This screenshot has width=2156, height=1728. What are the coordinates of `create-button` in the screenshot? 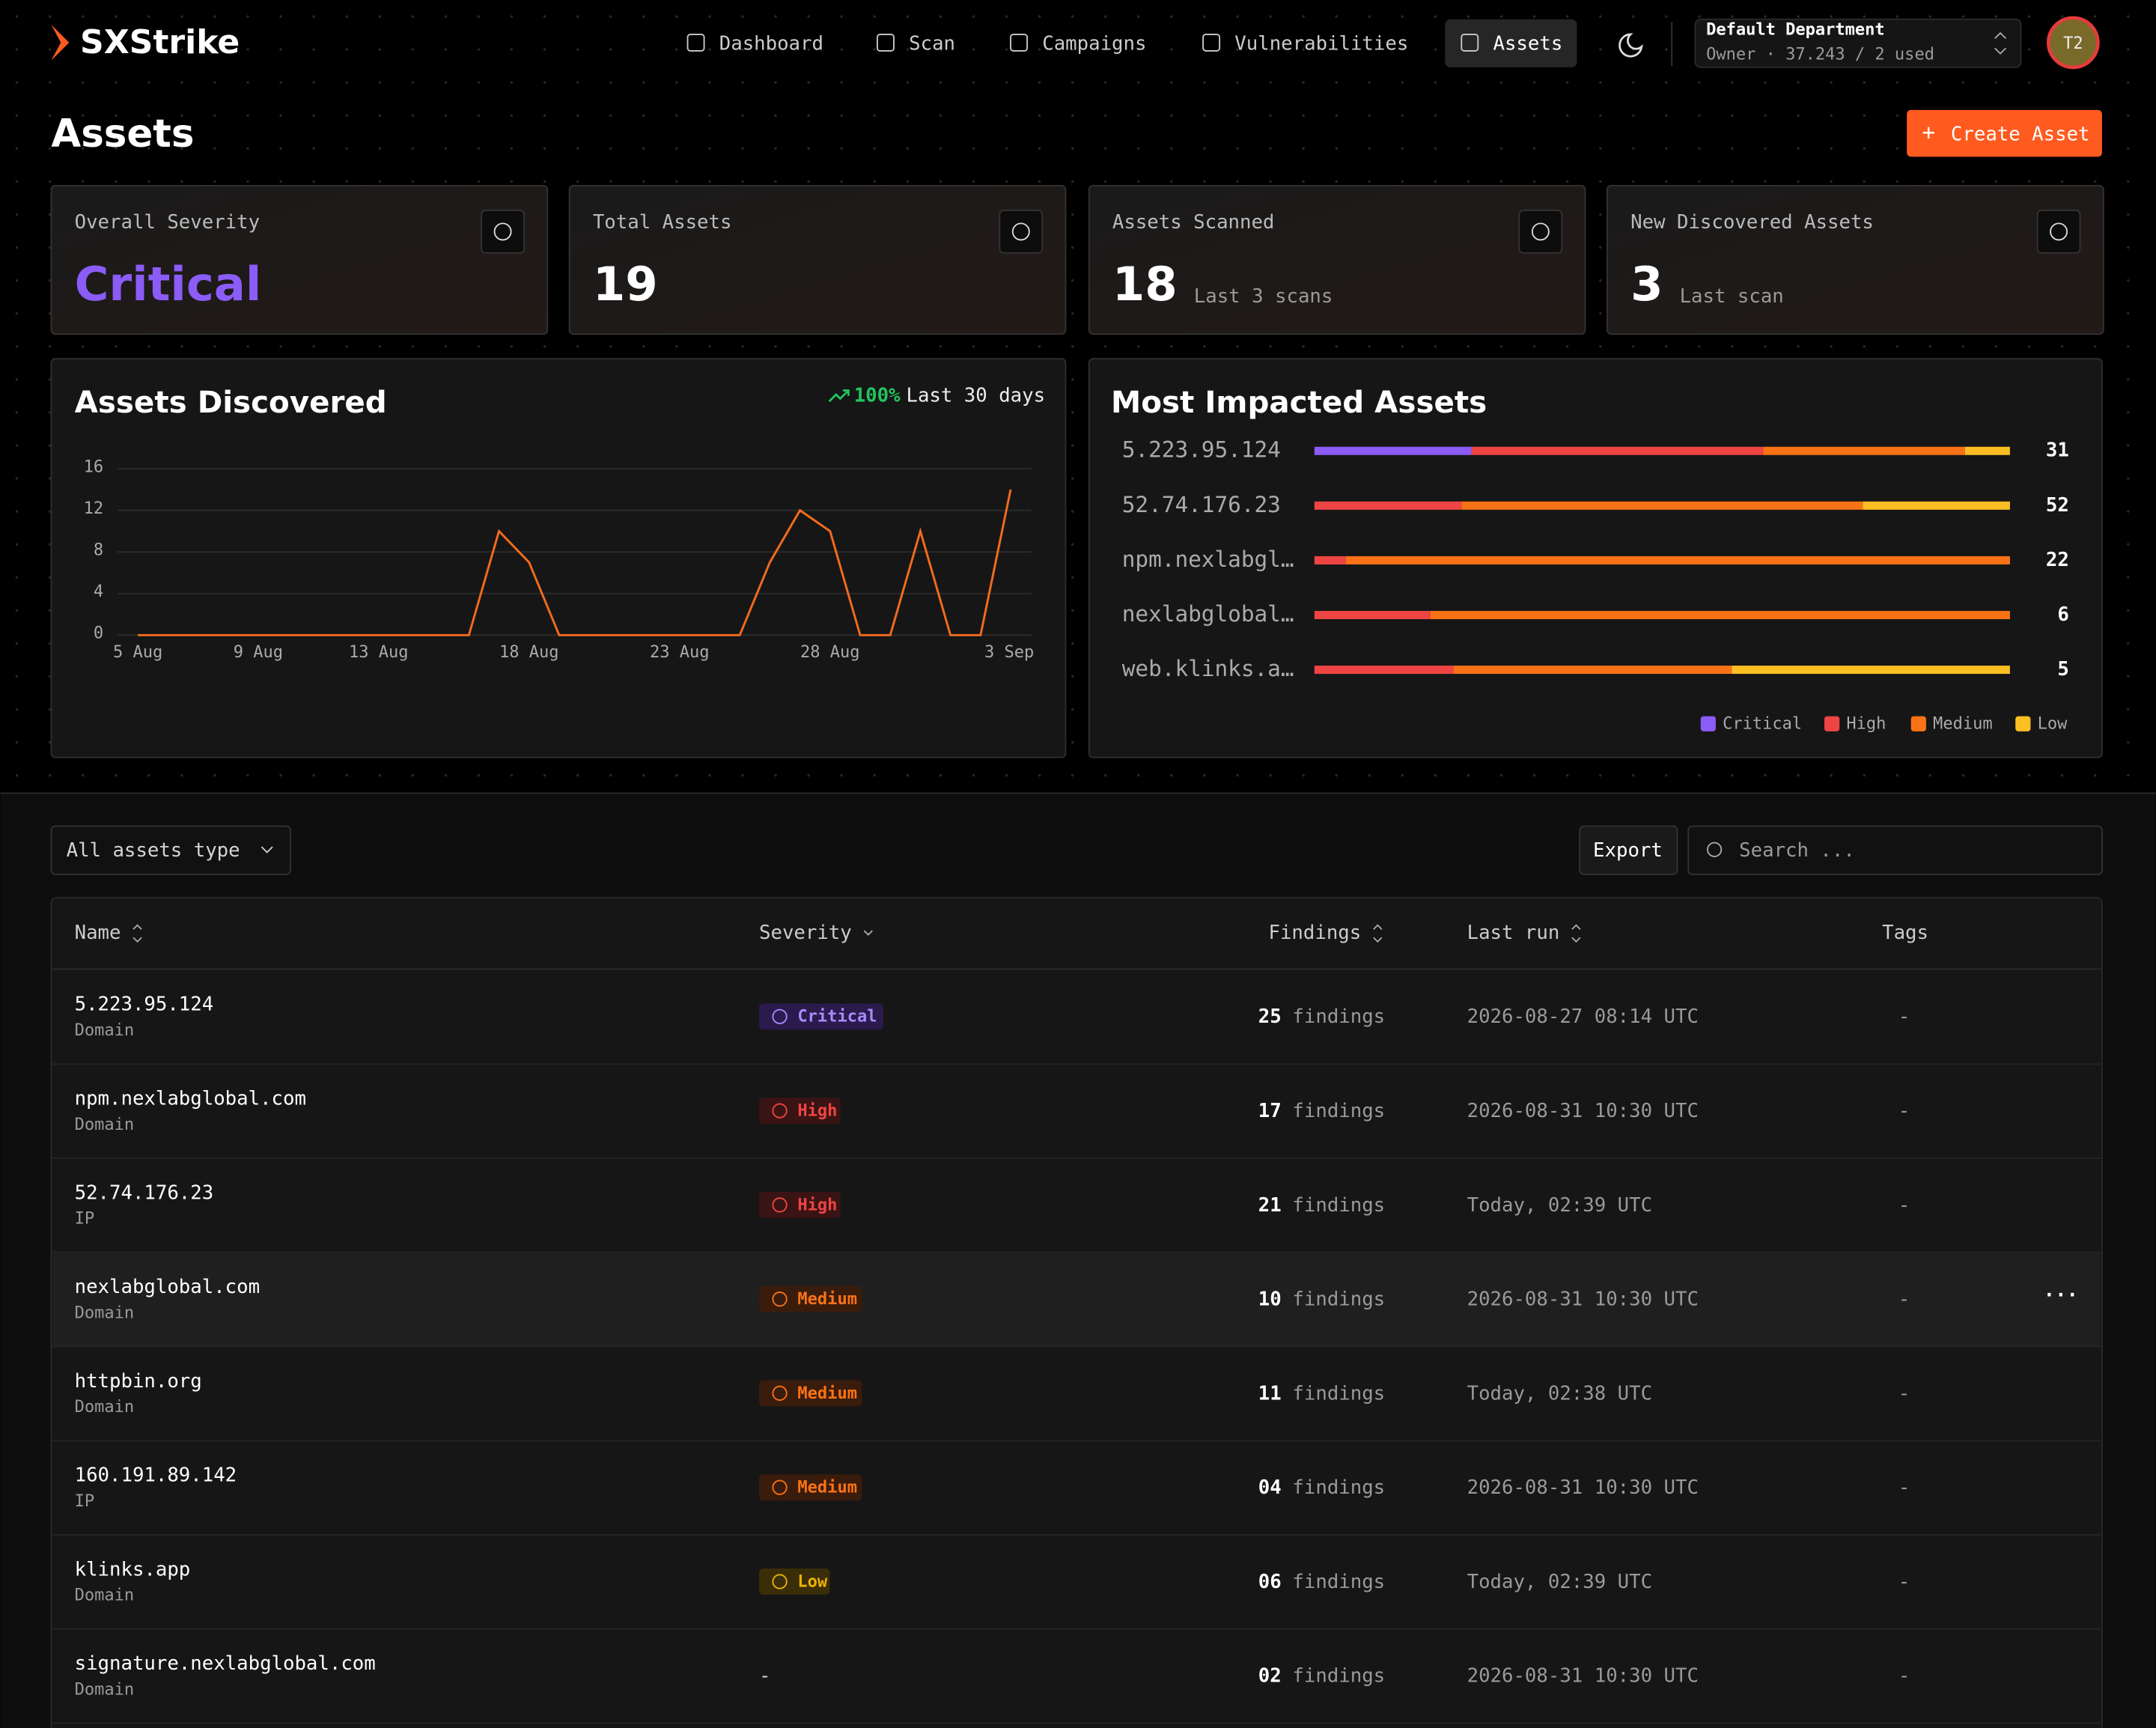 It's located at (2004, 133).